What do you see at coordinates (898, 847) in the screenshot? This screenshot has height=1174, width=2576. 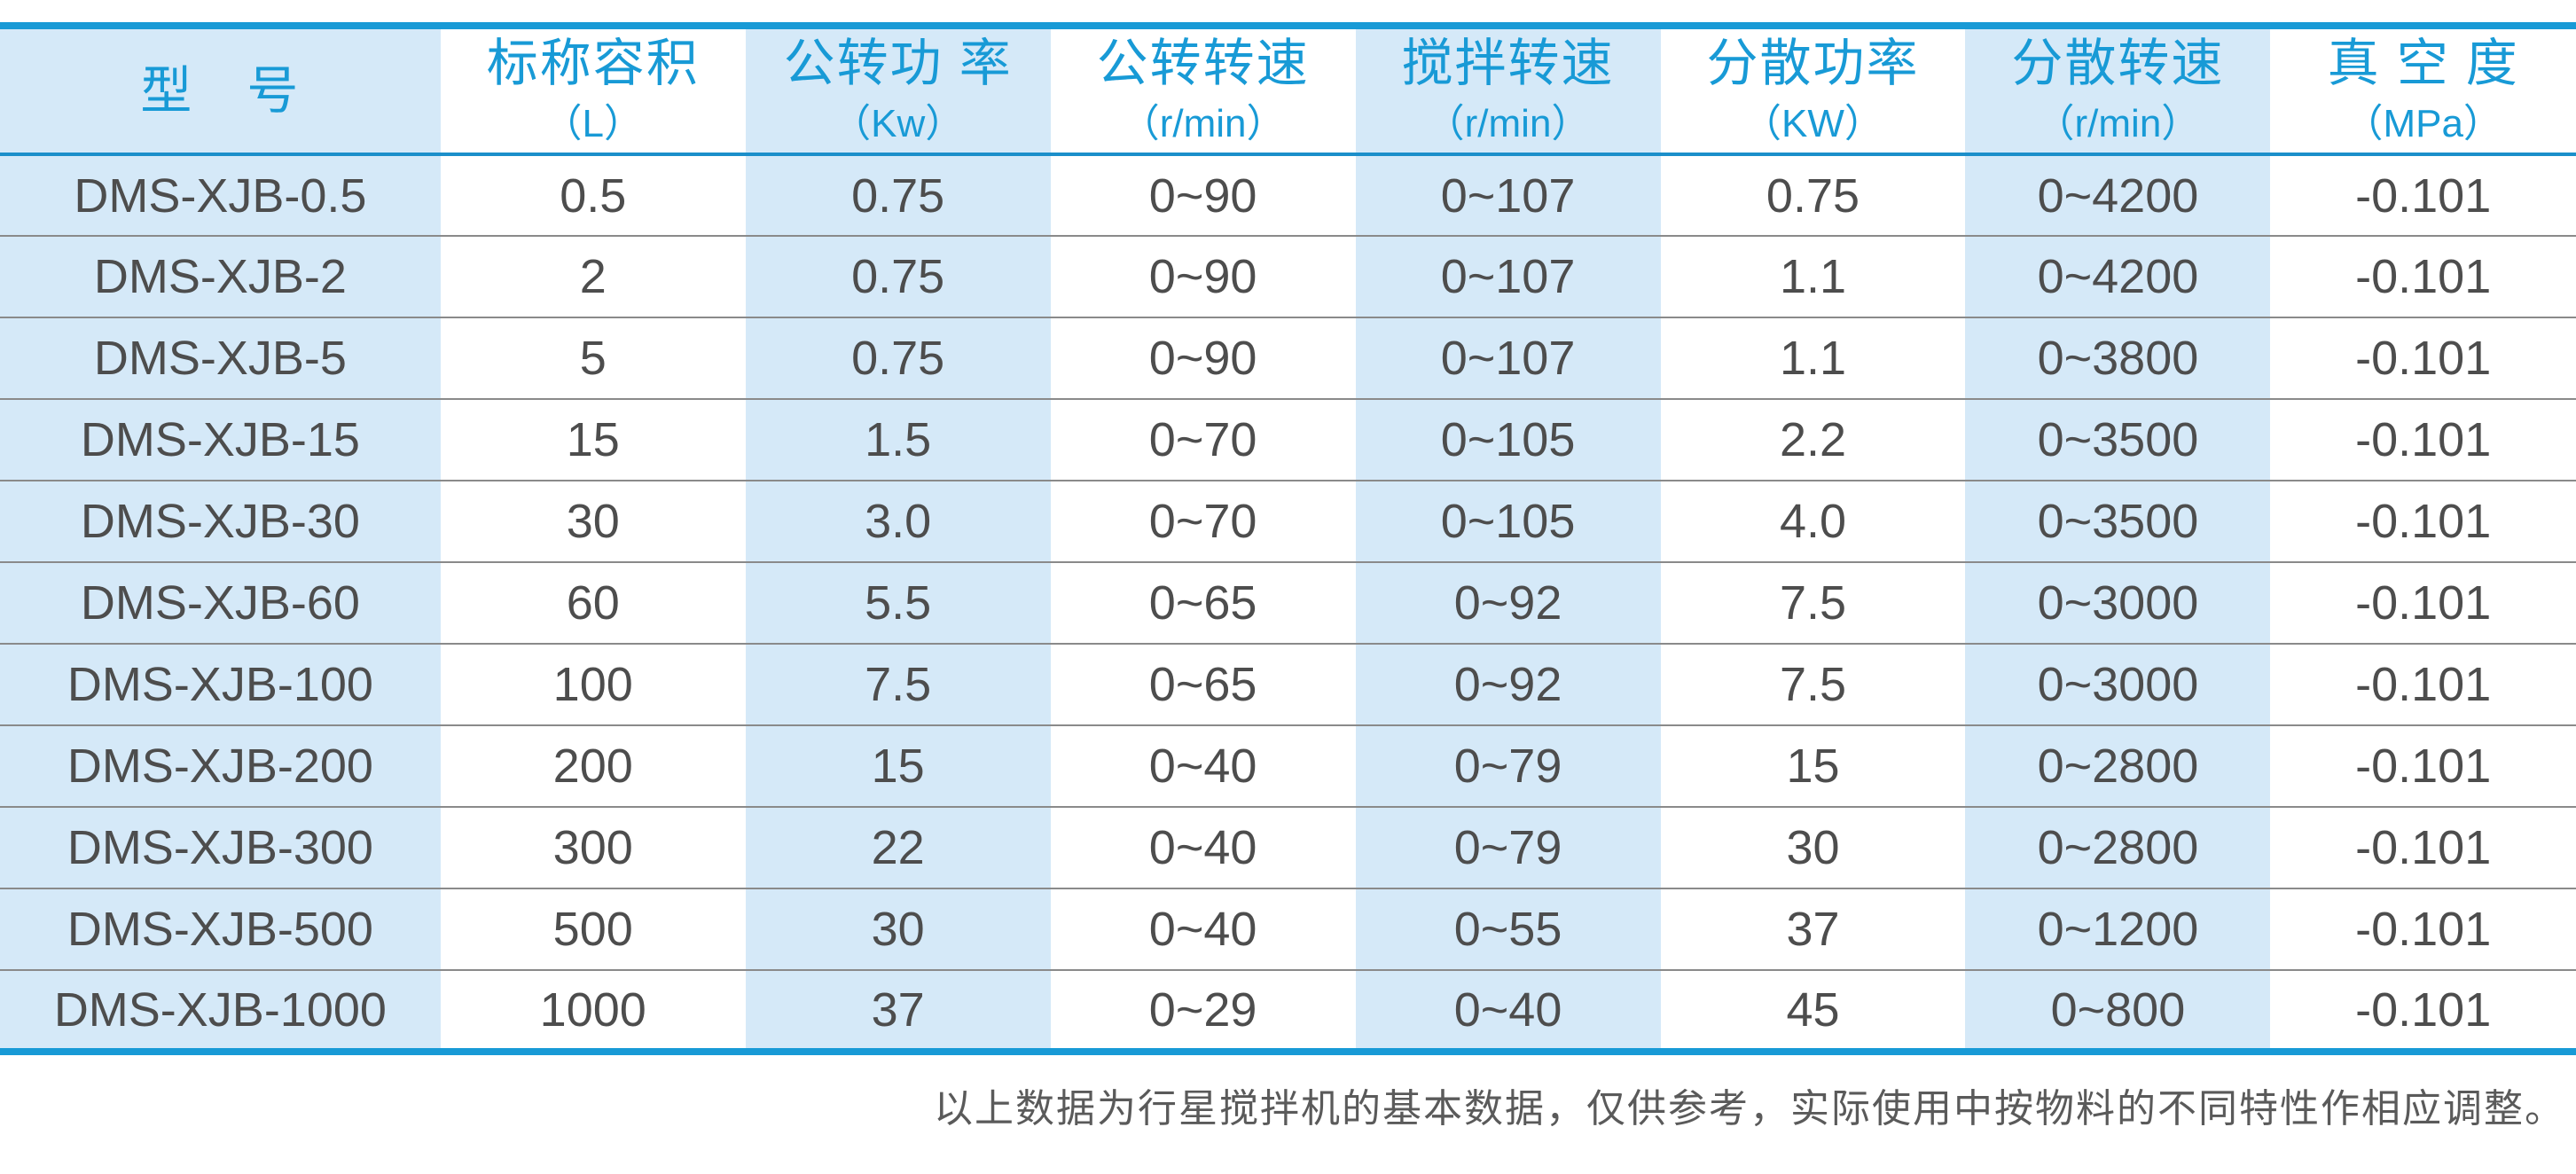 I see `value-cell: 22` at bounding box center [898, 847].